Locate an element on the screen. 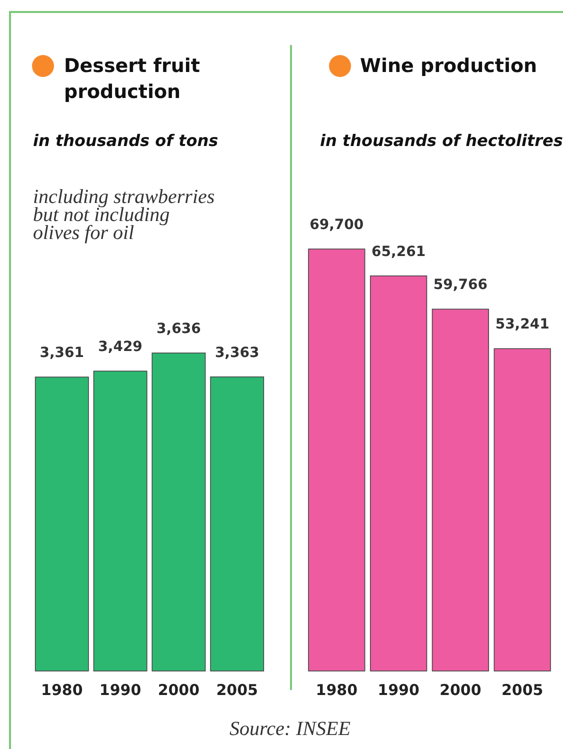 The width and height of the screenshot is (563, 749). data-label: 3,636 is located at coordinates (178, 329).